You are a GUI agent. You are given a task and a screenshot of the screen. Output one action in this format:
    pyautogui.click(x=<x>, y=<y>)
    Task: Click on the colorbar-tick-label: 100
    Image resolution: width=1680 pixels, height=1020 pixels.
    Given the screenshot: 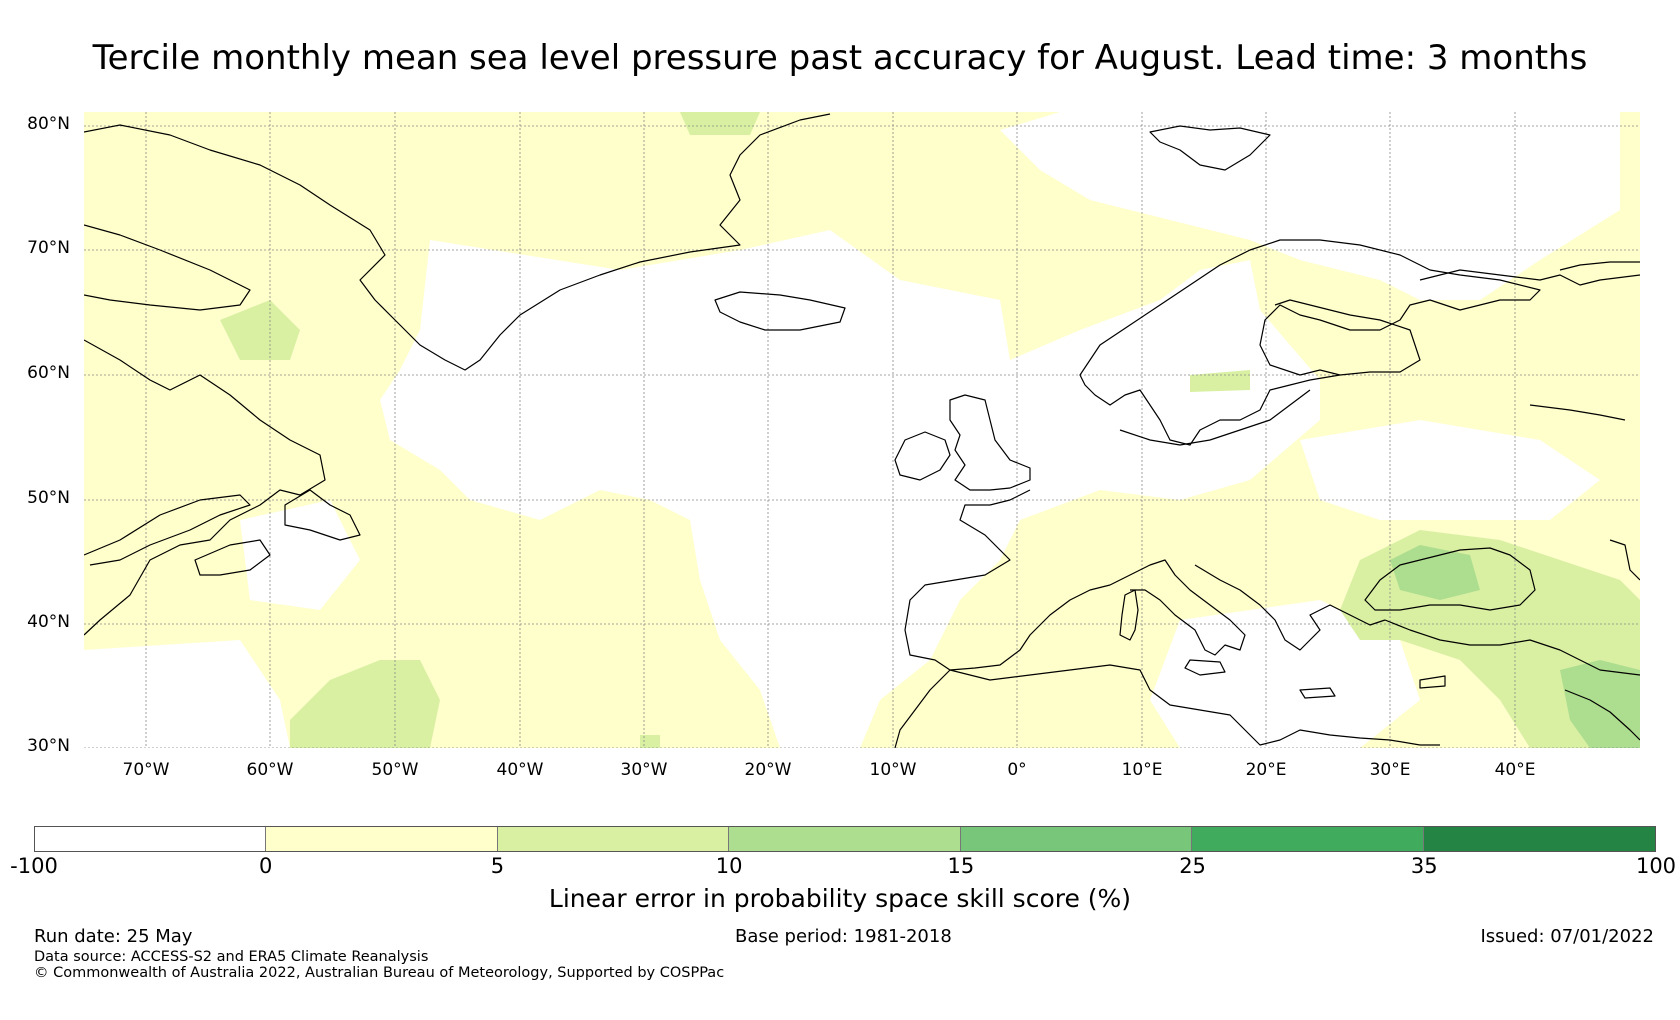 What is the action you would take?
    pyautogui.click(x=1656, y=866)
    